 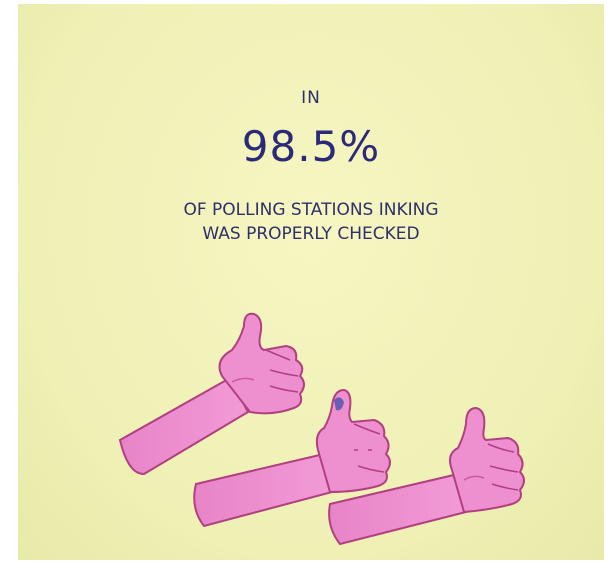 I want to click on caption-line-1: OF POLLING STATIONS INKING, so click(x=311, y=210).